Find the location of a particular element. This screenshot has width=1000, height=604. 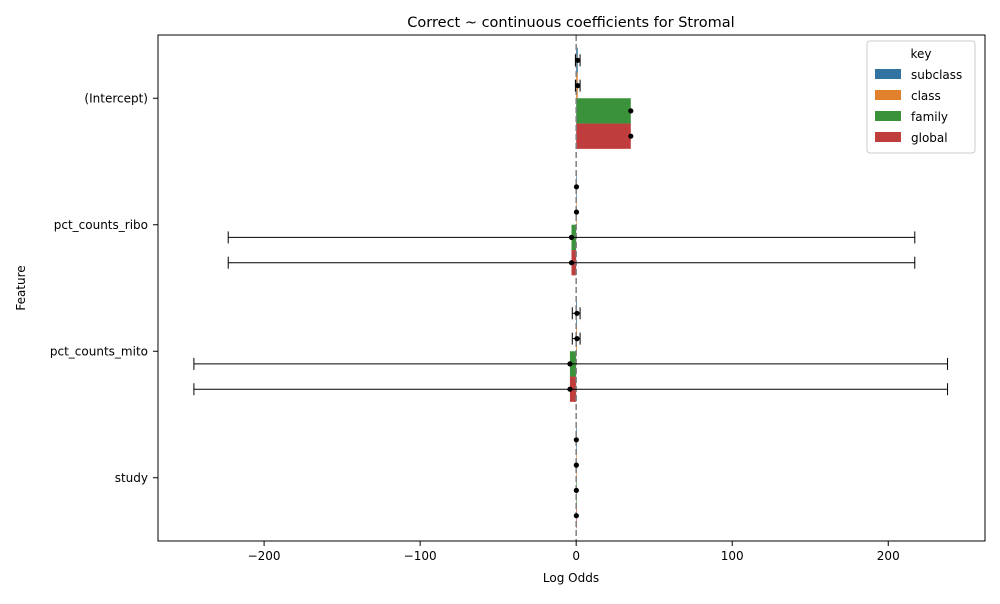

legend-swatch-subclass is located at coordinates (888, 74).